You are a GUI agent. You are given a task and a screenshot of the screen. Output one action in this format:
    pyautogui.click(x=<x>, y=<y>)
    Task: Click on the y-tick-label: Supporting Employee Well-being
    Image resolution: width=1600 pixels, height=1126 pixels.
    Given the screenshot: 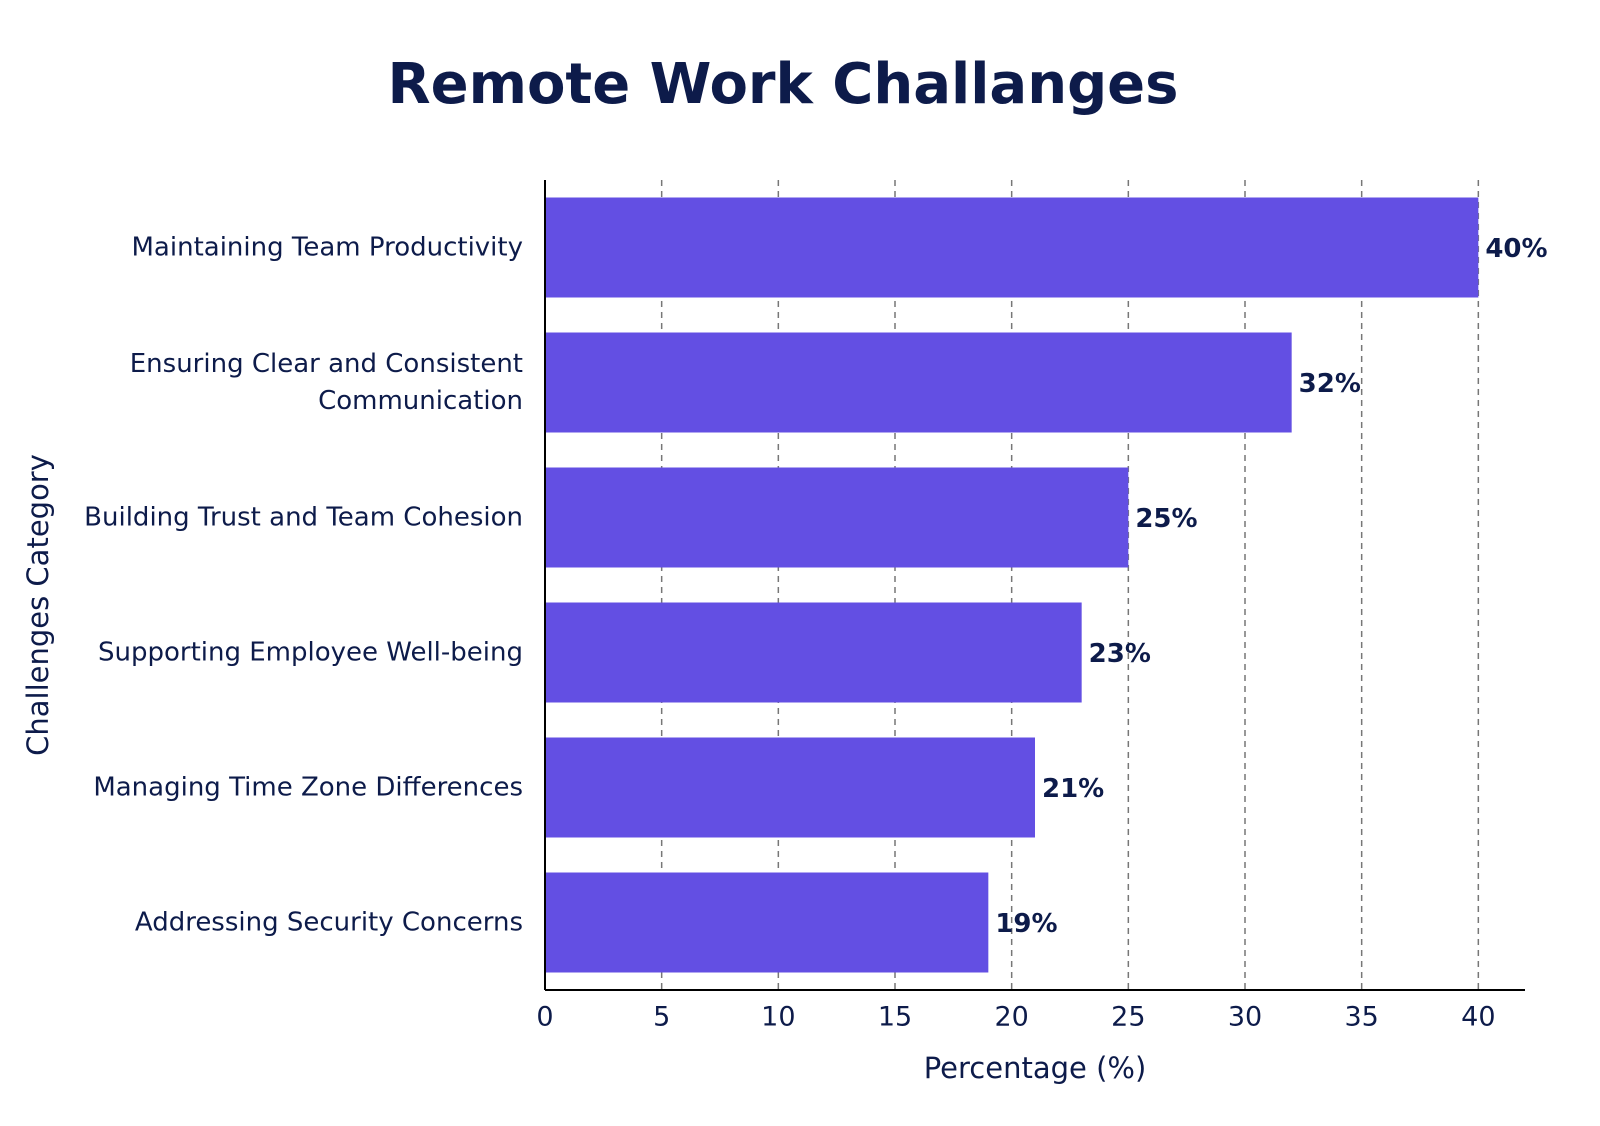 What is the action you would take?
    pyautogui.click(x=310, y=652)
    